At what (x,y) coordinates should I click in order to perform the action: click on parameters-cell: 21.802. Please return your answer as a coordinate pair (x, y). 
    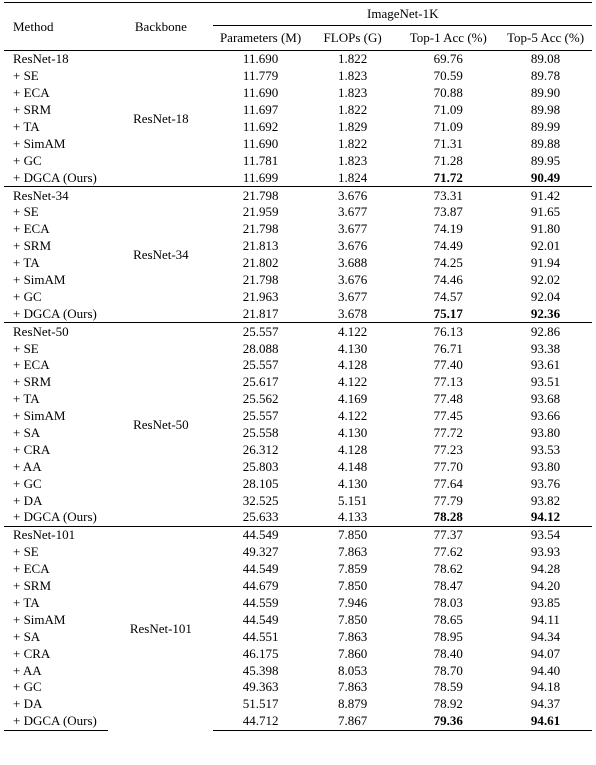
    Looking at the image, I should click on (260, 263).